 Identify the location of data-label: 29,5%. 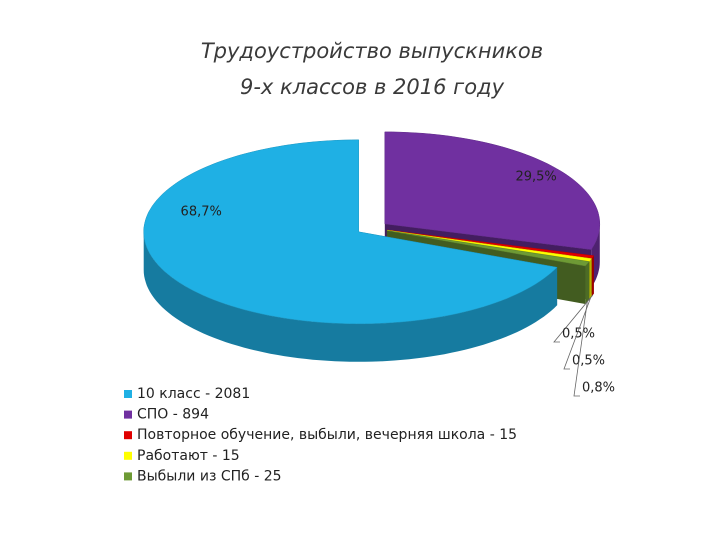
(535, 176).